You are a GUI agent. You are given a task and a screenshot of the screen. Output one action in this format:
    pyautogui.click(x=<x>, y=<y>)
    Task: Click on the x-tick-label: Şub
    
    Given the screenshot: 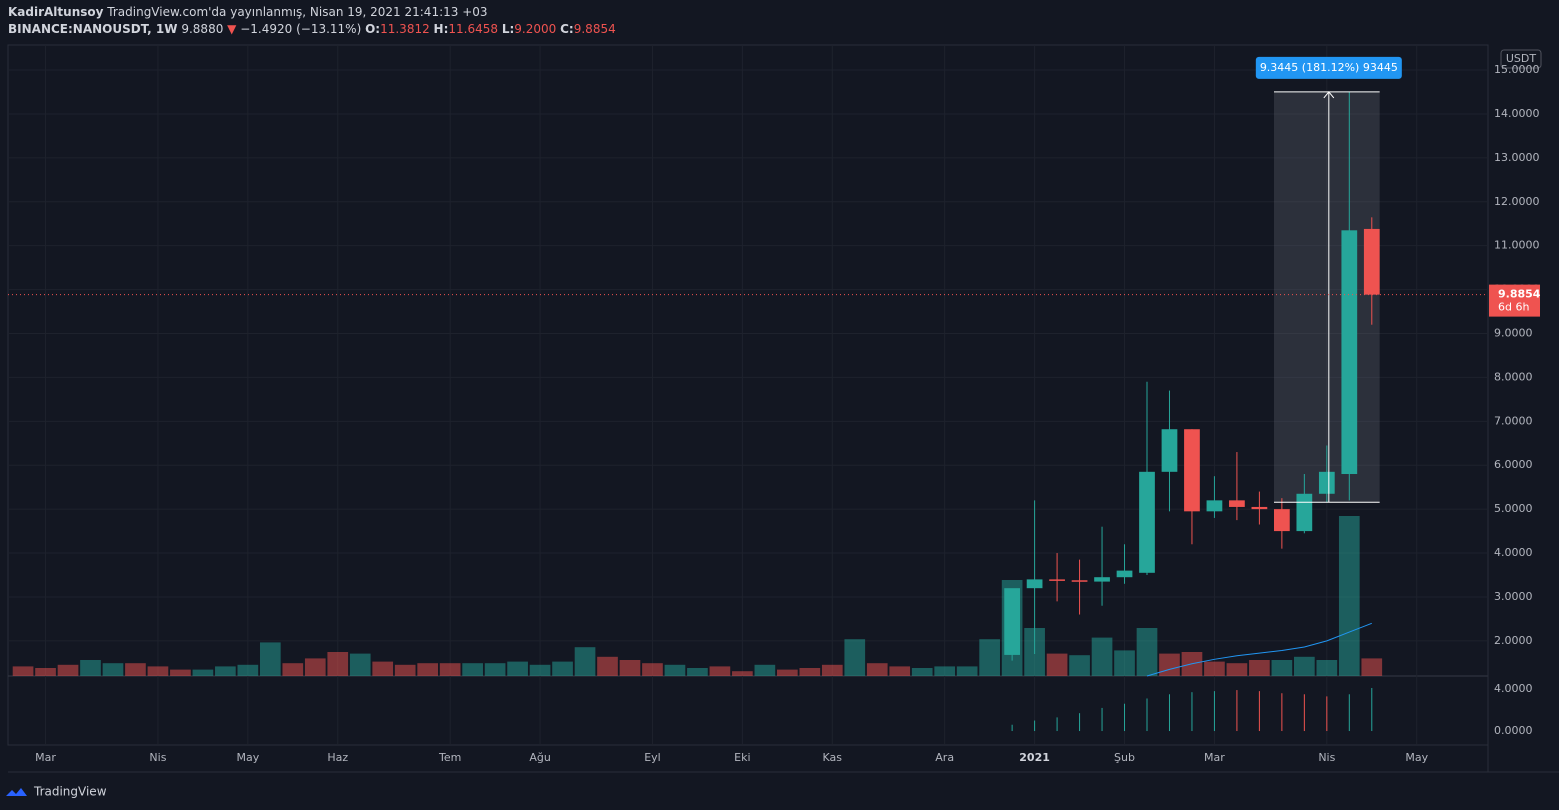 What is the action you would take?
    pyautogui.click(x=1124, y=757)
    